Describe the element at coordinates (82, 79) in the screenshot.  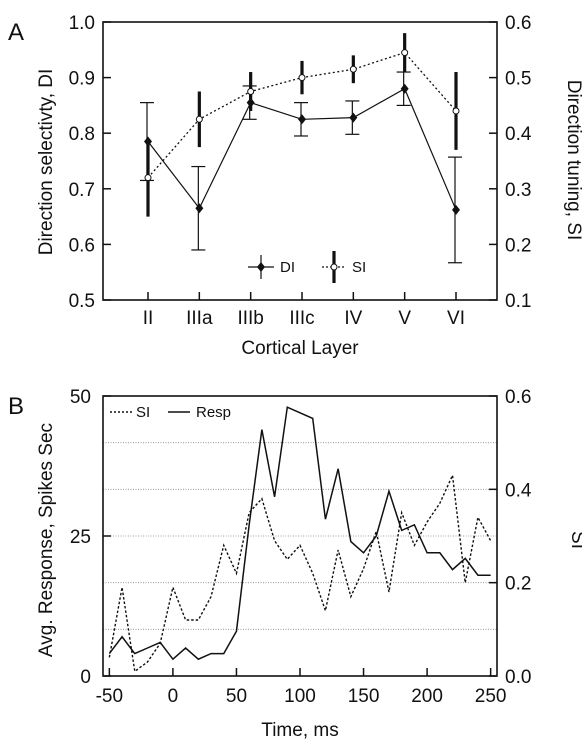
I see `panel-a-ytick-label: 0.9` at that location.